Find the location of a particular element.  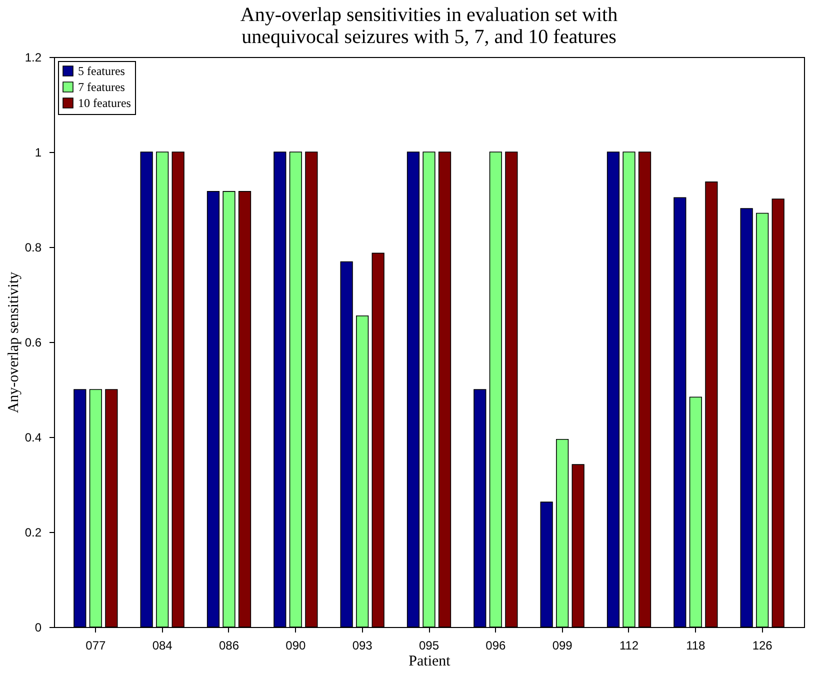

legend-label: 5 features is located at coordinates (102, 71).